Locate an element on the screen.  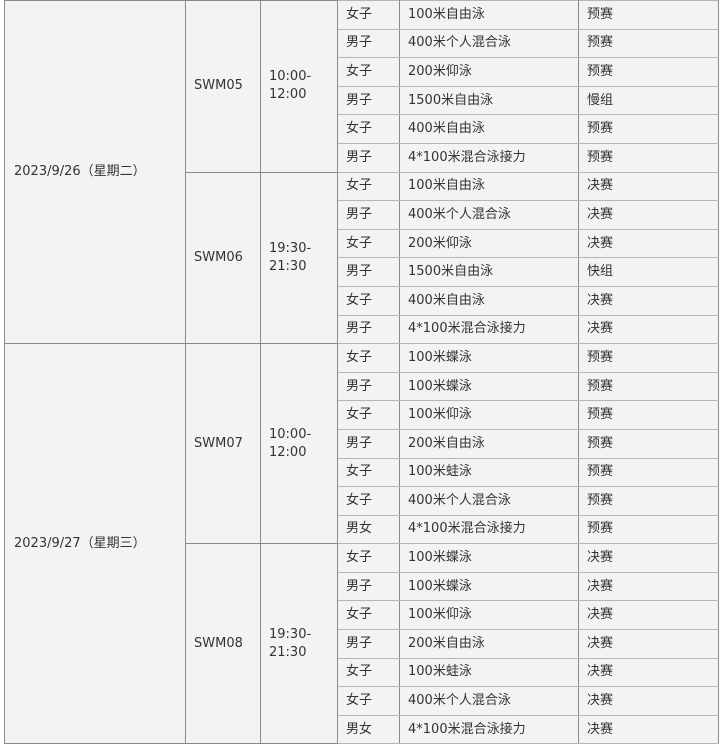
event-cell: 100米仰泳 is located at coordinates (489, 415).